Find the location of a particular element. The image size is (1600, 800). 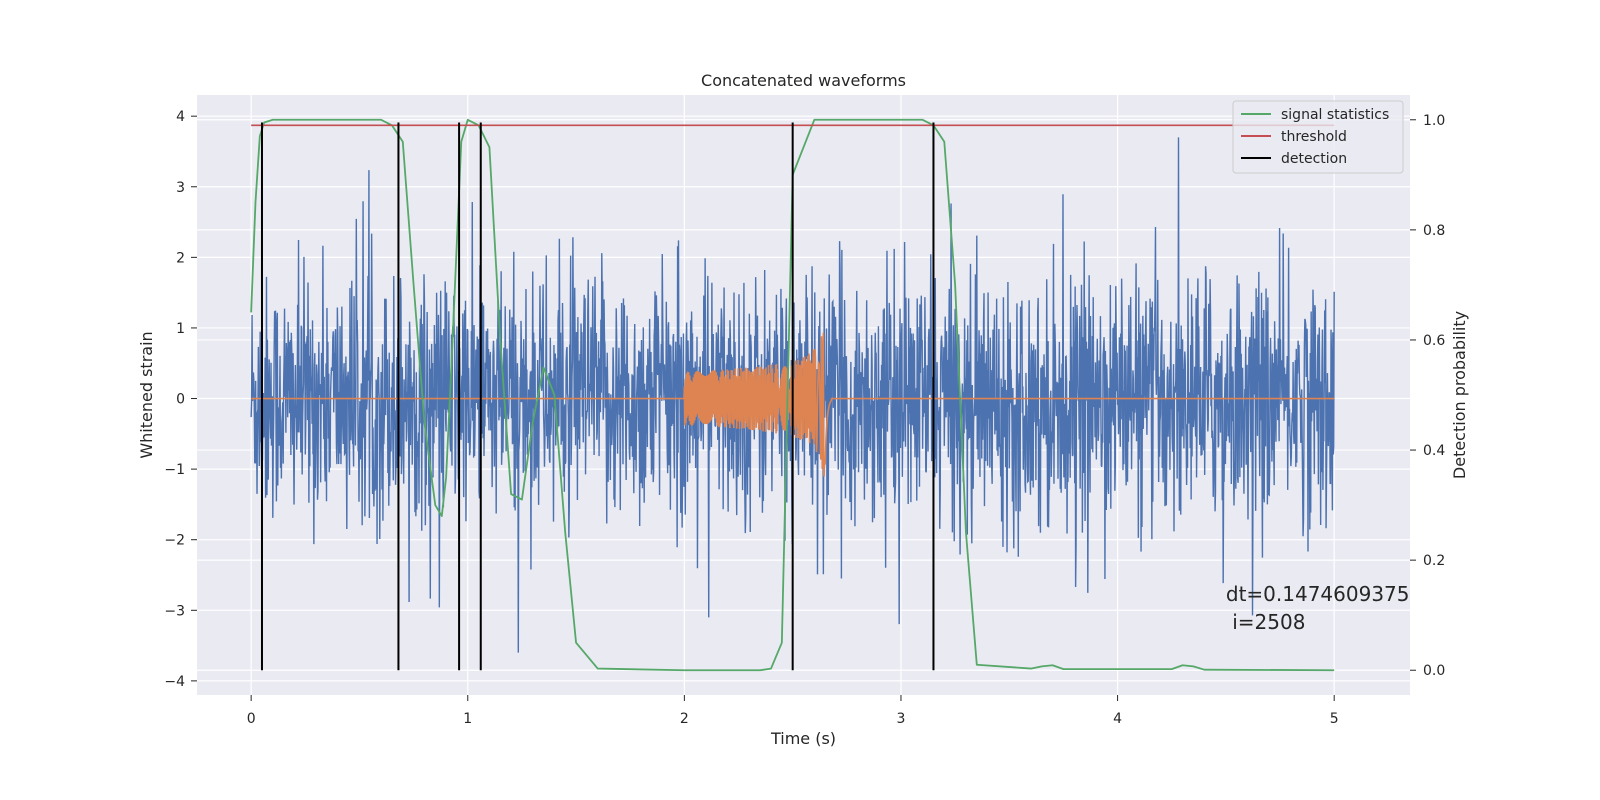

x-tick-label: 5 is located at coordinates (1334, 719).